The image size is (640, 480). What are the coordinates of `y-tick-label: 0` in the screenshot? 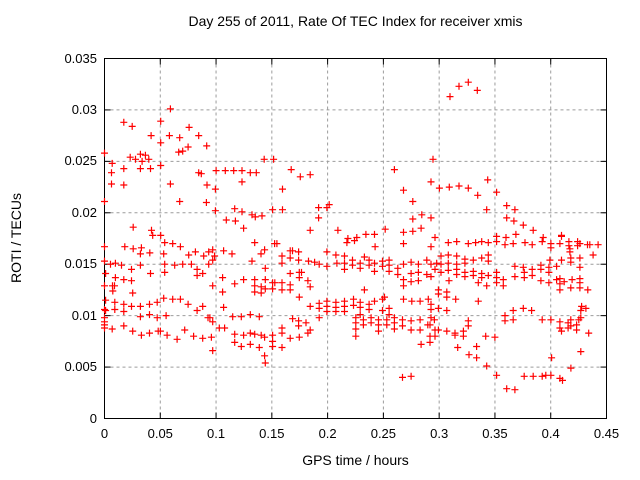 It's located at (93, 418).